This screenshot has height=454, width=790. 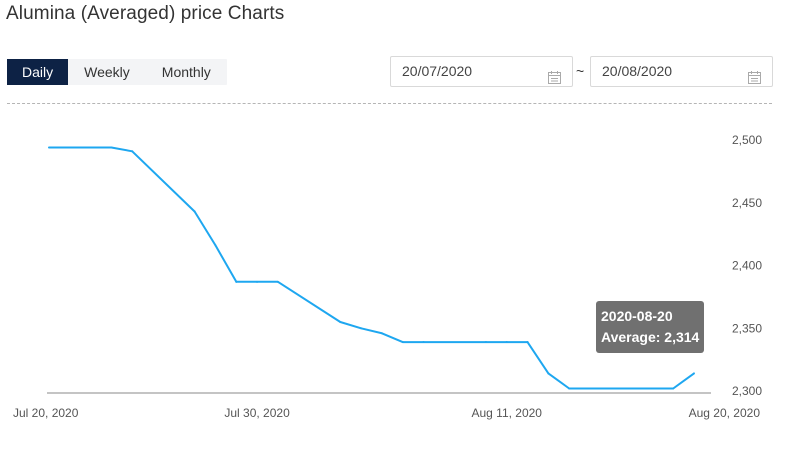 What do you see at coordinates (506, 413) in the screenshot?
I see `x-tick-label: Aug 11, 2020` at bounding box center [506, 413].